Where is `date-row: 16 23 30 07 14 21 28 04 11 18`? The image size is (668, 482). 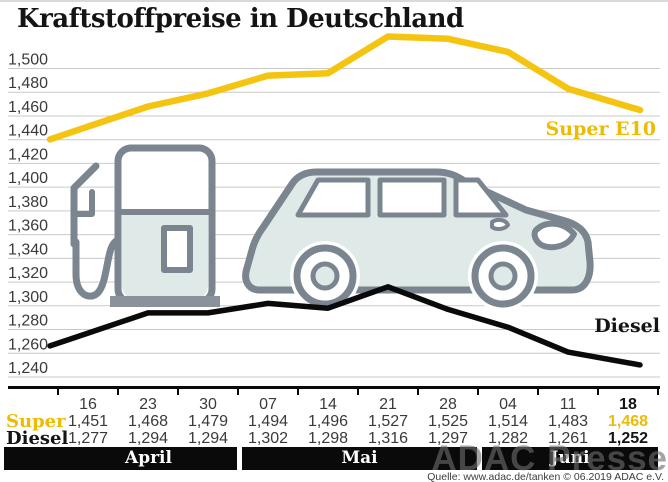
date-row: 16 23 30 07 14 21 28 04 11 18 is located at coordinates (334, 404).